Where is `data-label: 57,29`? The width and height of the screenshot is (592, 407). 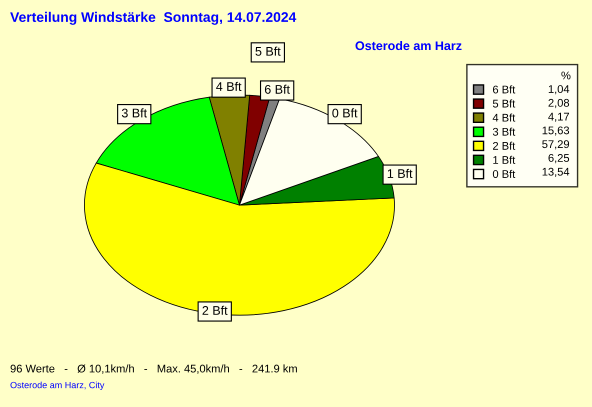
data-label: 57,29 is located at coordinates (556, 145).